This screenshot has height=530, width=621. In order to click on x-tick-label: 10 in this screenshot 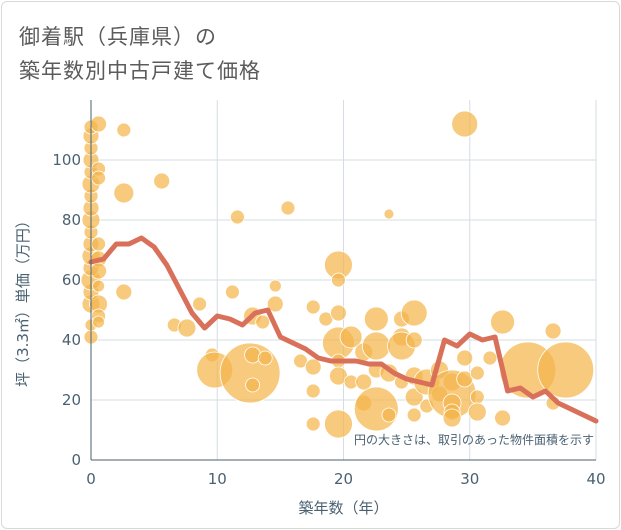, I will do `click(217, 479)`.